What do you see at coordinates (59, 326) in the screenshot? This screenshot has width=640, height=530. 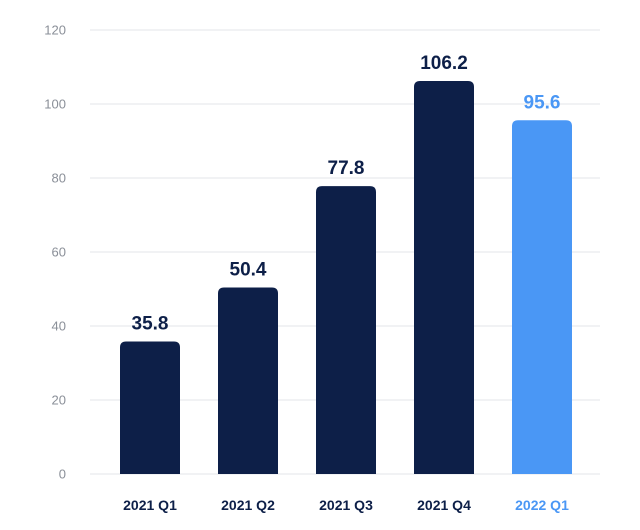 I see `y-tick-label: 40` at bounding box center [59, 326].